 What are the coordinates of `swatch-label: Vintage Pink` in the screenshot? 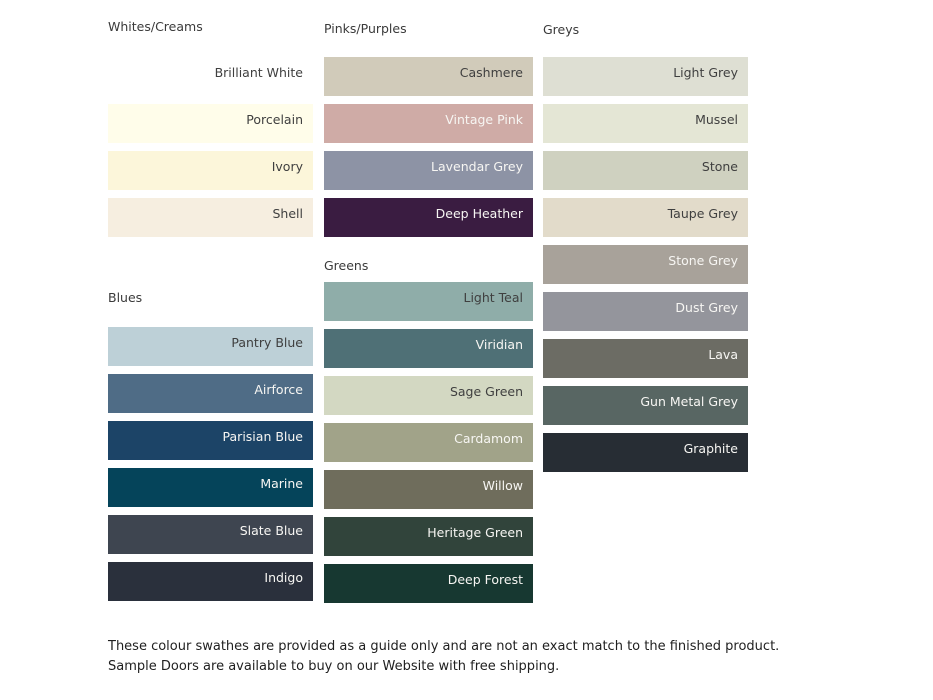 It's located at (484, 119).